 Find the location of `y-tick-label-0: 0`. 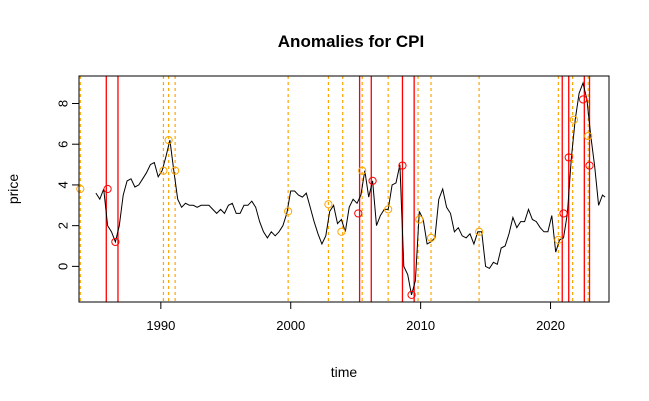

y-tick-label-0: 0 is located at coordinates (63, 266).